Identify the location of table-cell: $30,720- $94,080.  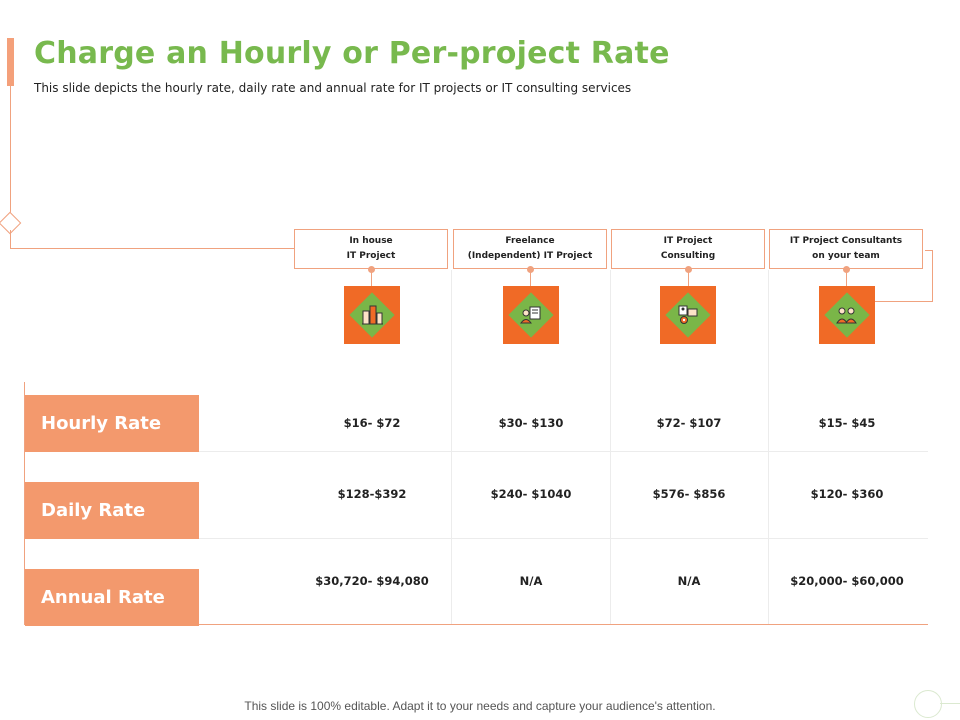
(372, 581).